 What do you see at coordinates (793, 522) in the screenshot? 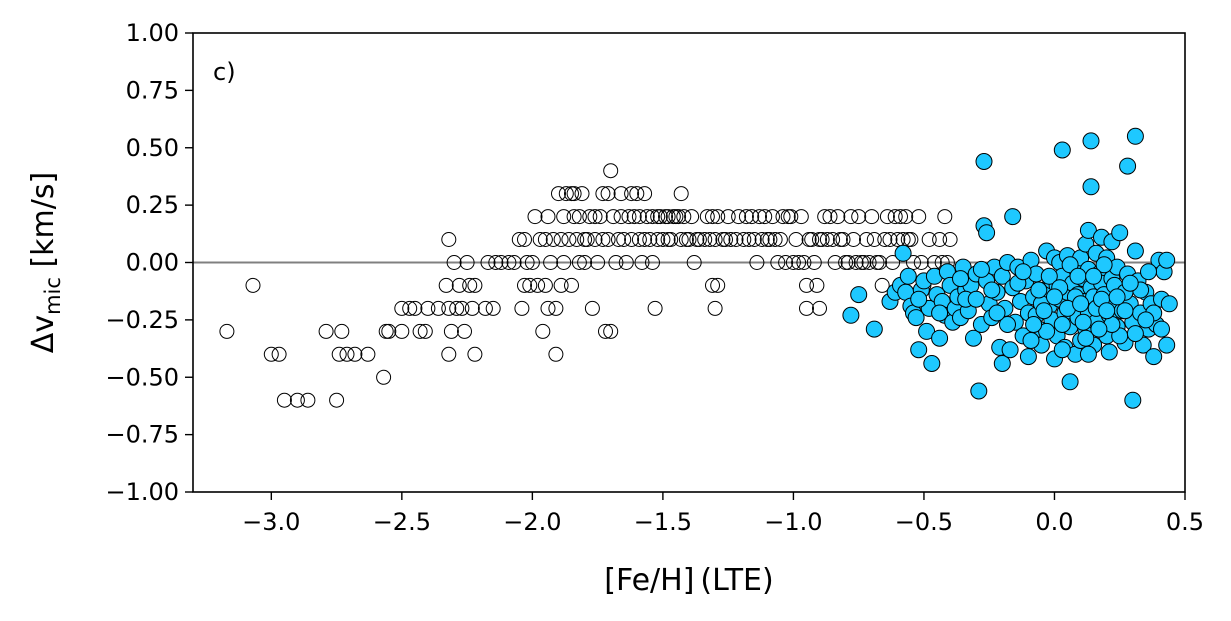
I see `x-tick-label: −1.0` at bounding box center [793, 522].